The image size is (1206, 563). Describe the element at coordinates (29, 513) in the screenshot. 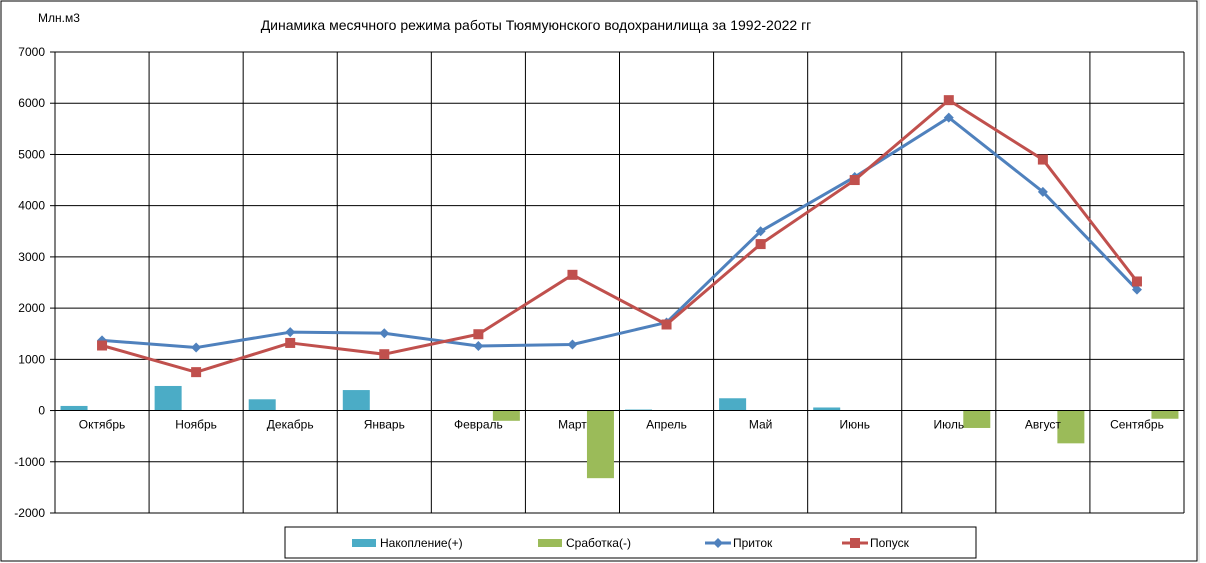

I see `y-tick-label: -2000` at that location.